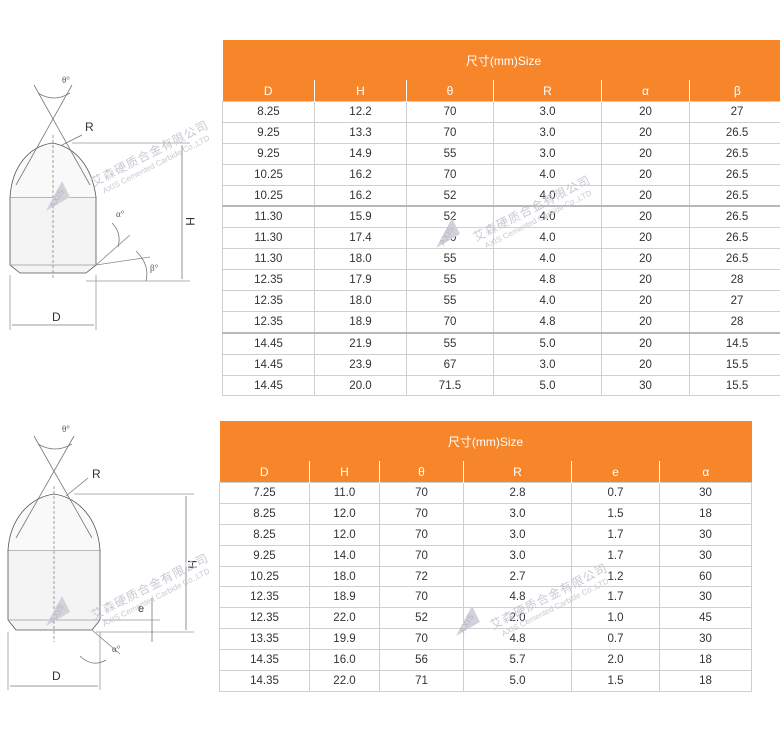 This screenshot has height=750, width=780. I want to click on table-row: 12.35 17.9 55 4.8 20 28, so click(501, 280).